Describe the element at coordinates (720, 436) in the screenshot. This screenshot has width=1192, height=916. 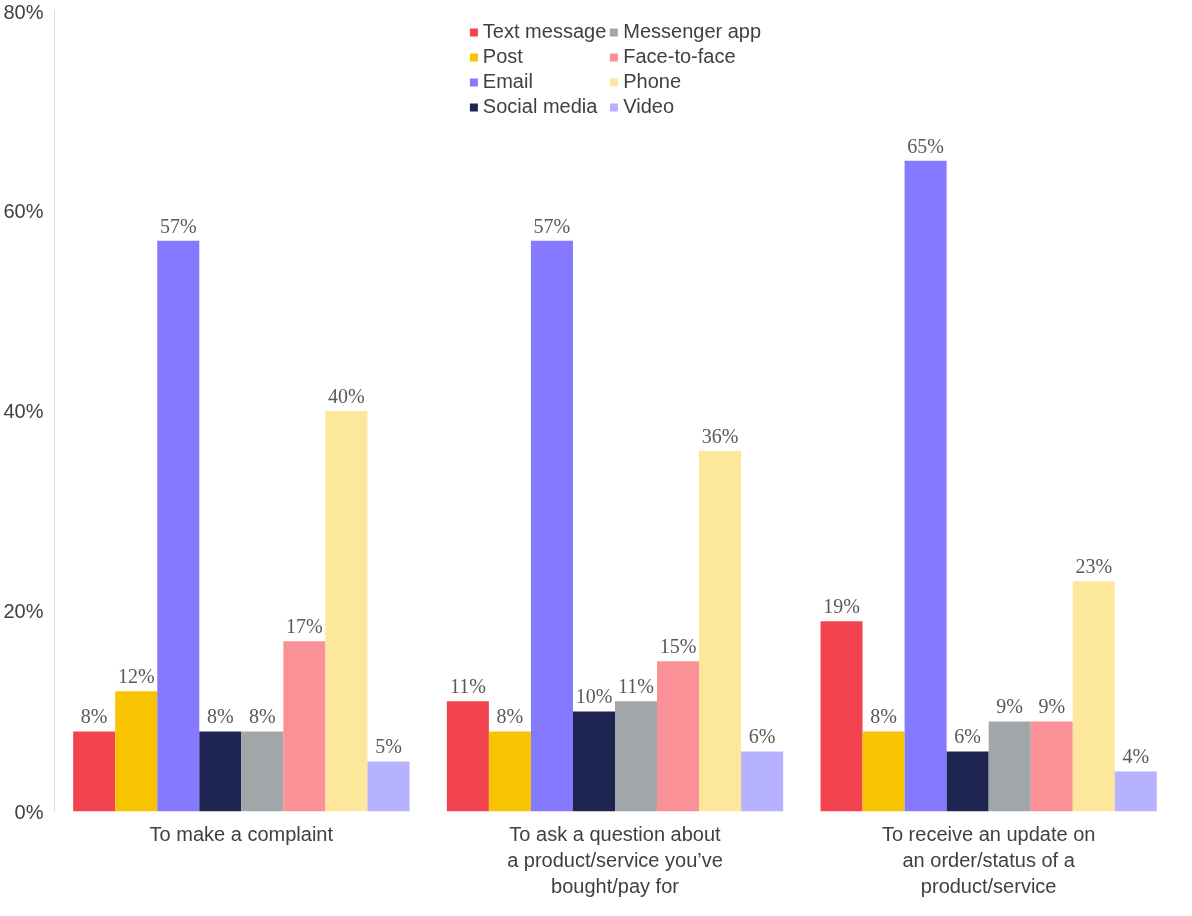
I see `data-label: 36%` at that location.